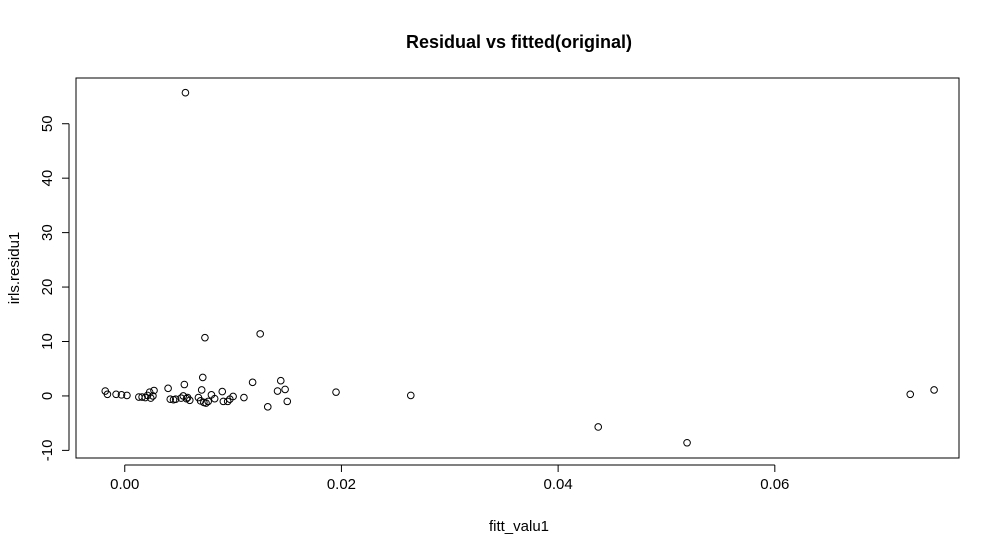  Describe the element at coordinates (449, 478) in the screenshot. I see `x-axis: 0.00 0.02 0.04 0.06` at that location.